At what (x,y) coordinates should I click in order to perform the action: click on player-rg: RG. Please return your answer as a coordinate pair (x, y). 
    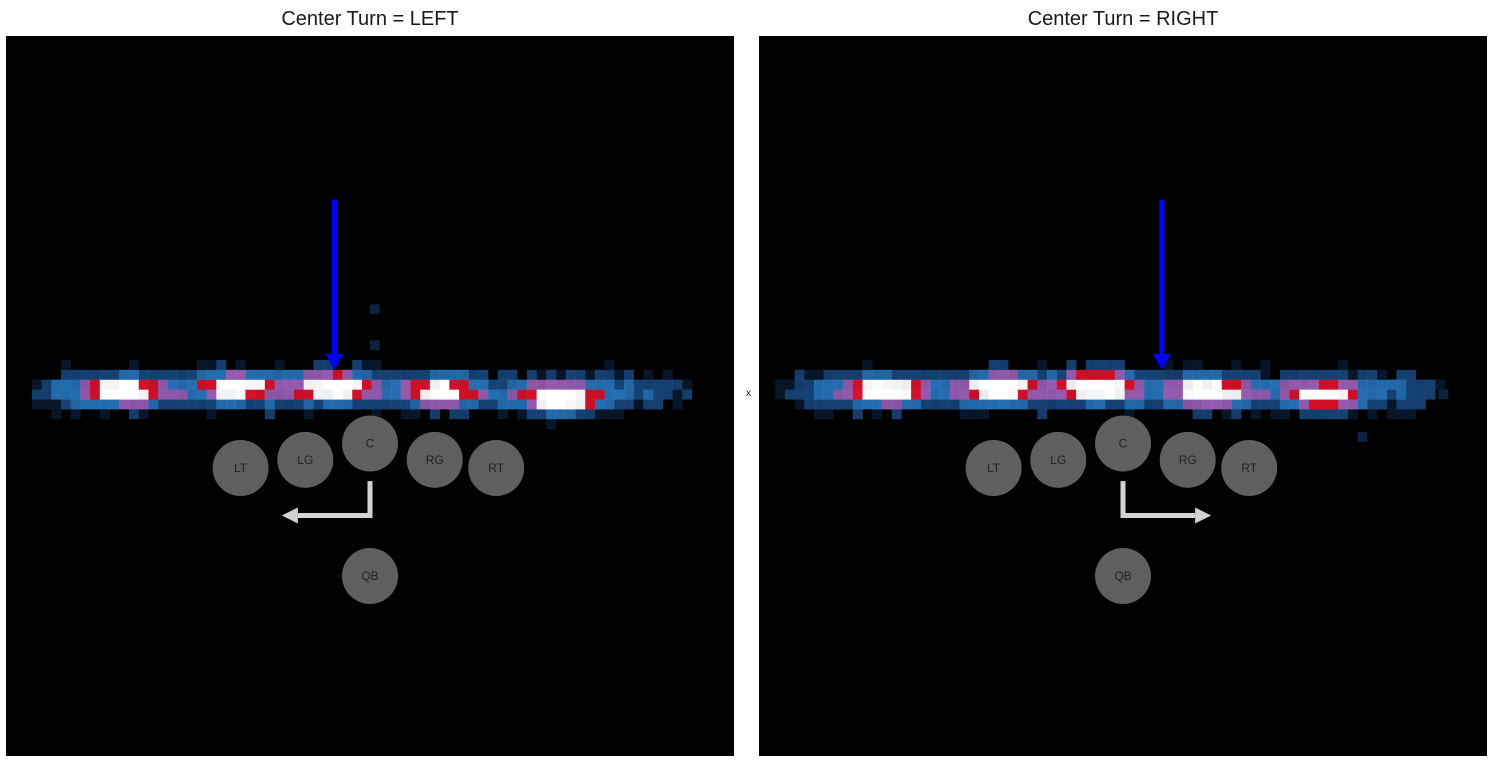
    Looking at the image, I should click on (1187, 459).